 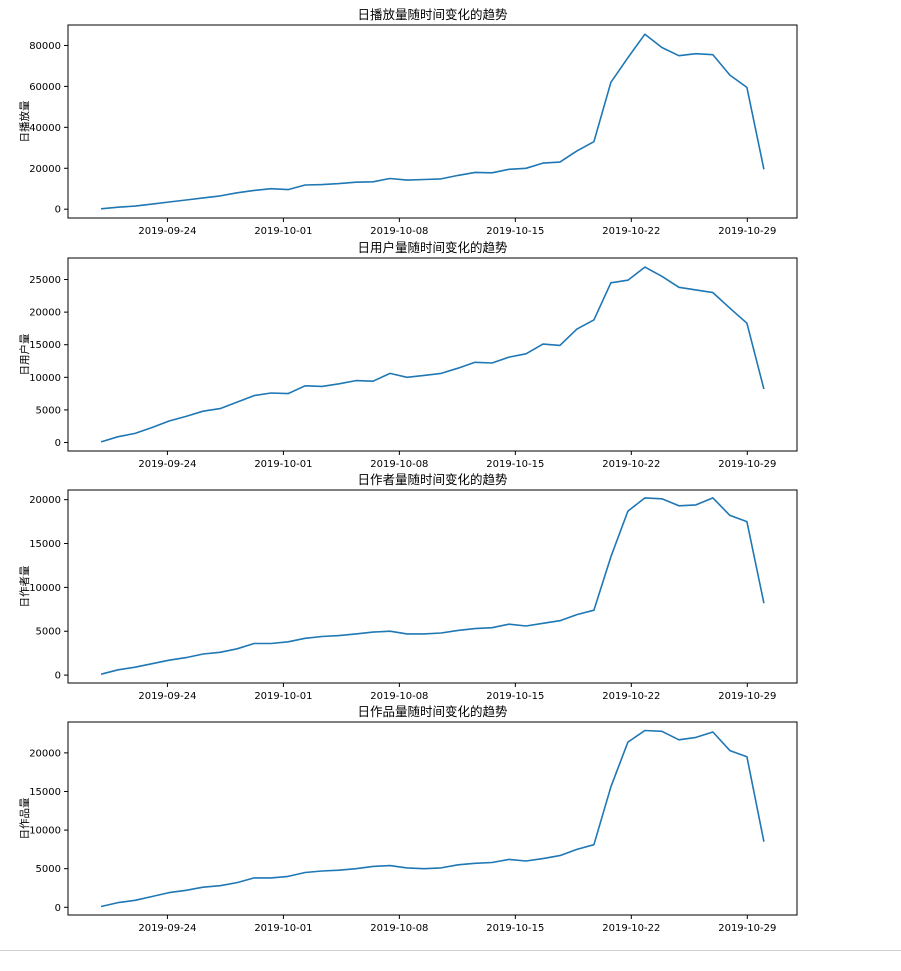 What do you see at coordinates (45, 128) in the screenshot?
I see `y-tick-label: 40000` at bounding box center [45, 128].